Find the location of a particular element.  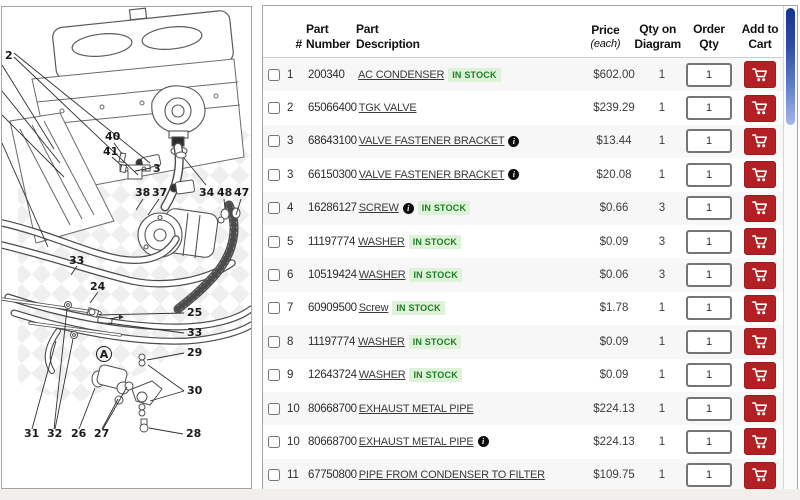

part-description-cell: TGK VALVE is located at coordinates (471, 108).